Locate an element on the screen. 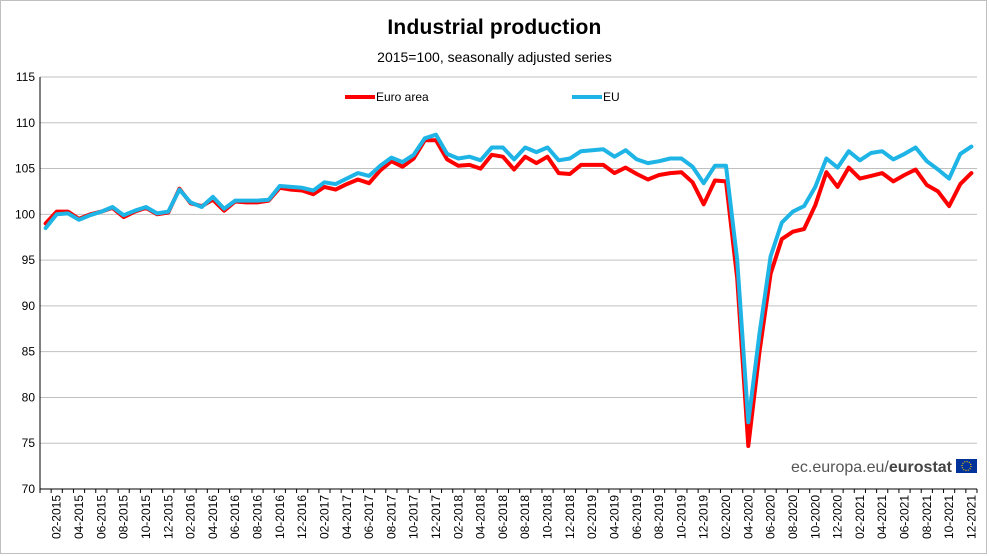 The width and height of the screenshot is (989, 556). y-tick-label: 110 is located at coordinates (25, 123).